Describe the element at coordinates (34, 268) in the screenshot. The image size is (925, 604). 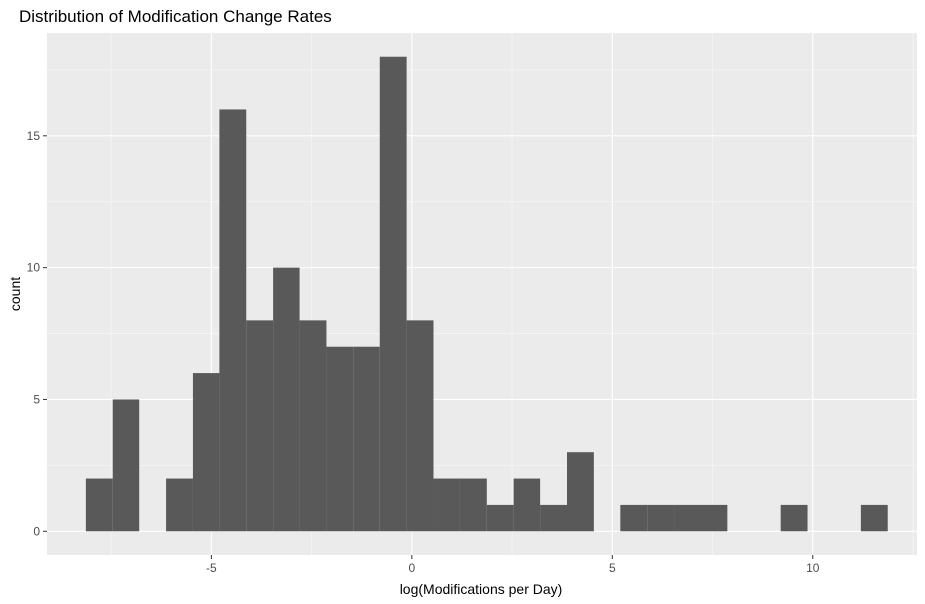
I see `y-tick-label: 10` at that location.